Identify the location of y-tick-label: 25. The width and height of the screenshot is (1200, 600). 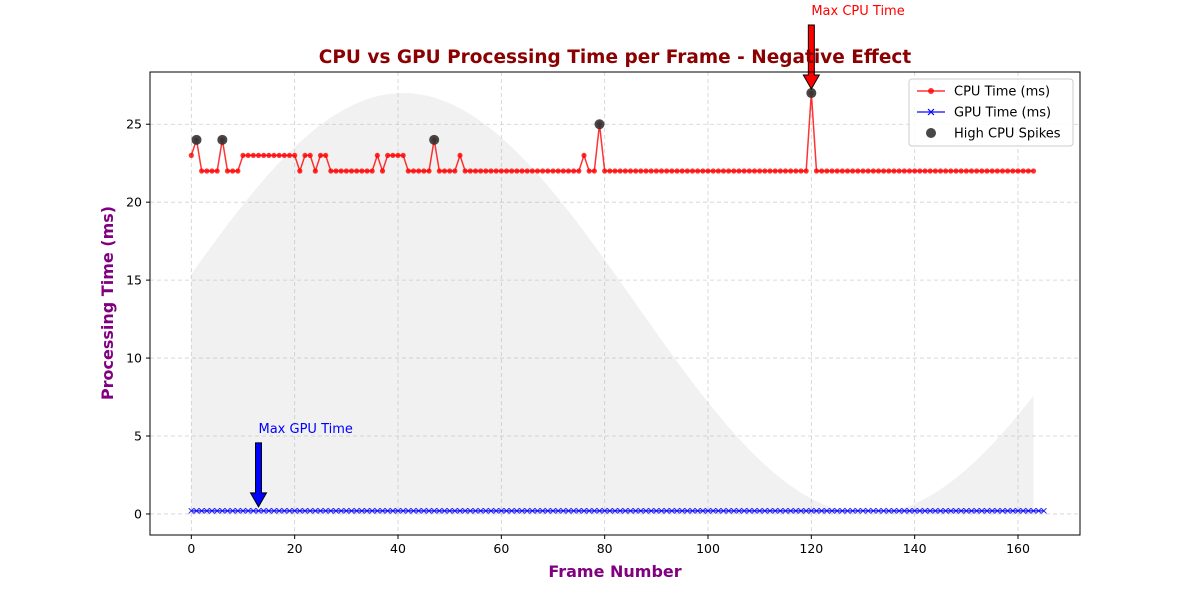
(134, 124).